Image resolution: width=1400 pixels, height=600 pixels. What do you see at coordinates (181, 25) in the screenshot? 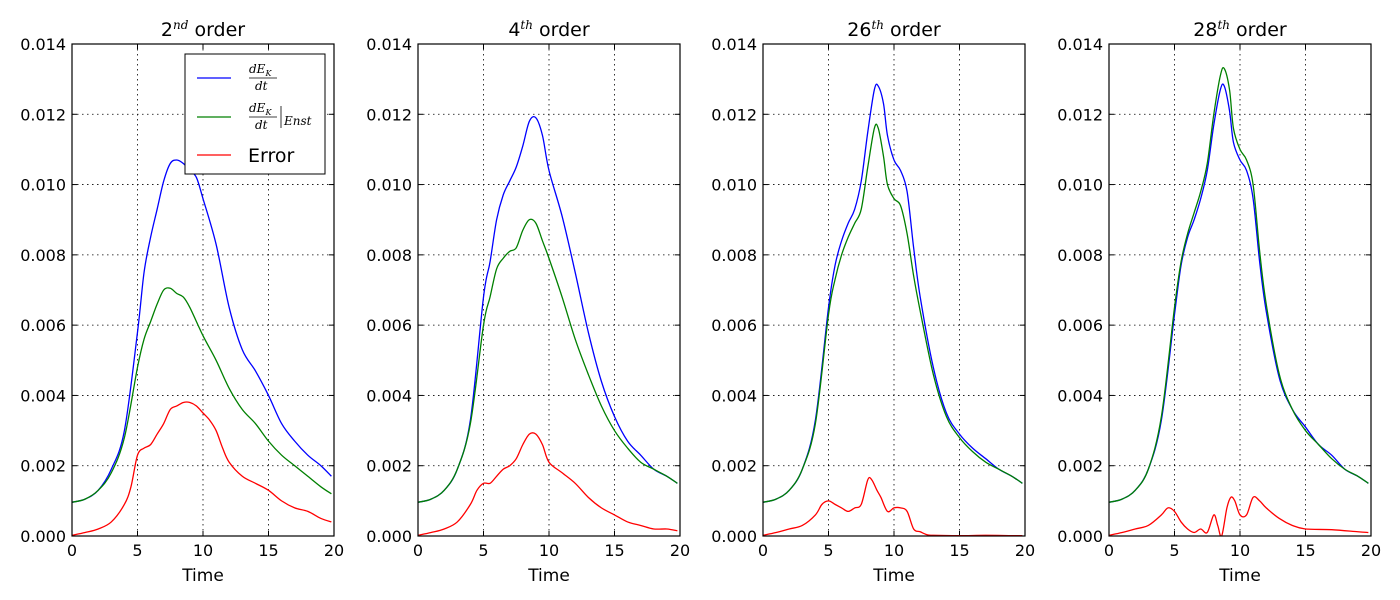
I see `chart-title-superscript: nd` at bounding box center [181, 25].